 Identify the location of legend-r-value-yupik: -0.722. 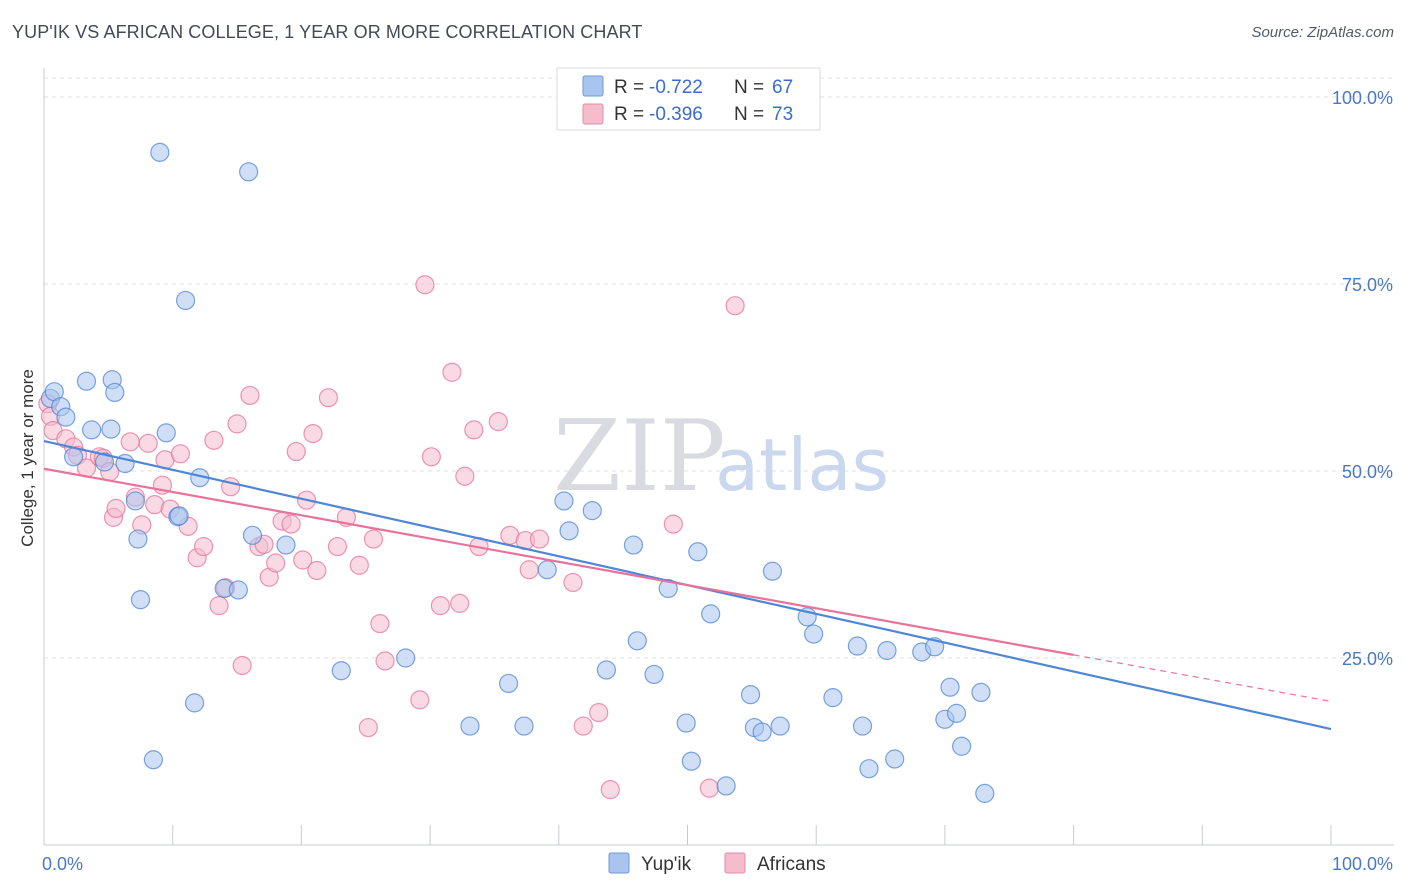
(676, 87).